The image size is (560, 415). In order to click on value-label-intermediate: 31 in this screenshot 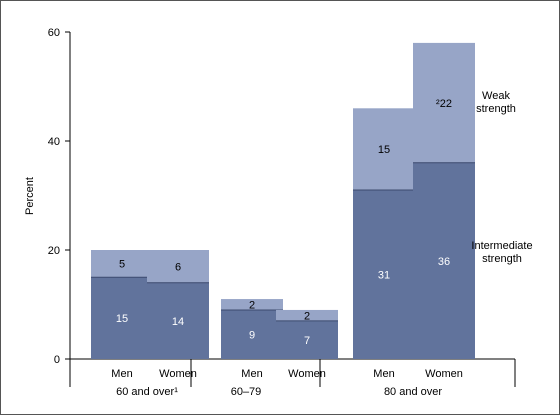, I will do `click(384, 276)`.